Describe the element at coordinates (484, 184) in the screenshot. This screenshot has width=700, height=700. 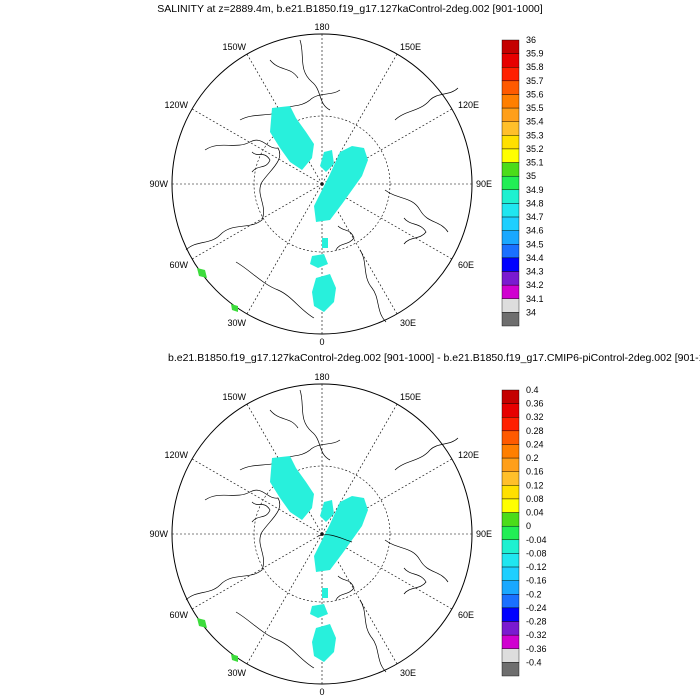
I see `longitude-label: 90E` at that location.